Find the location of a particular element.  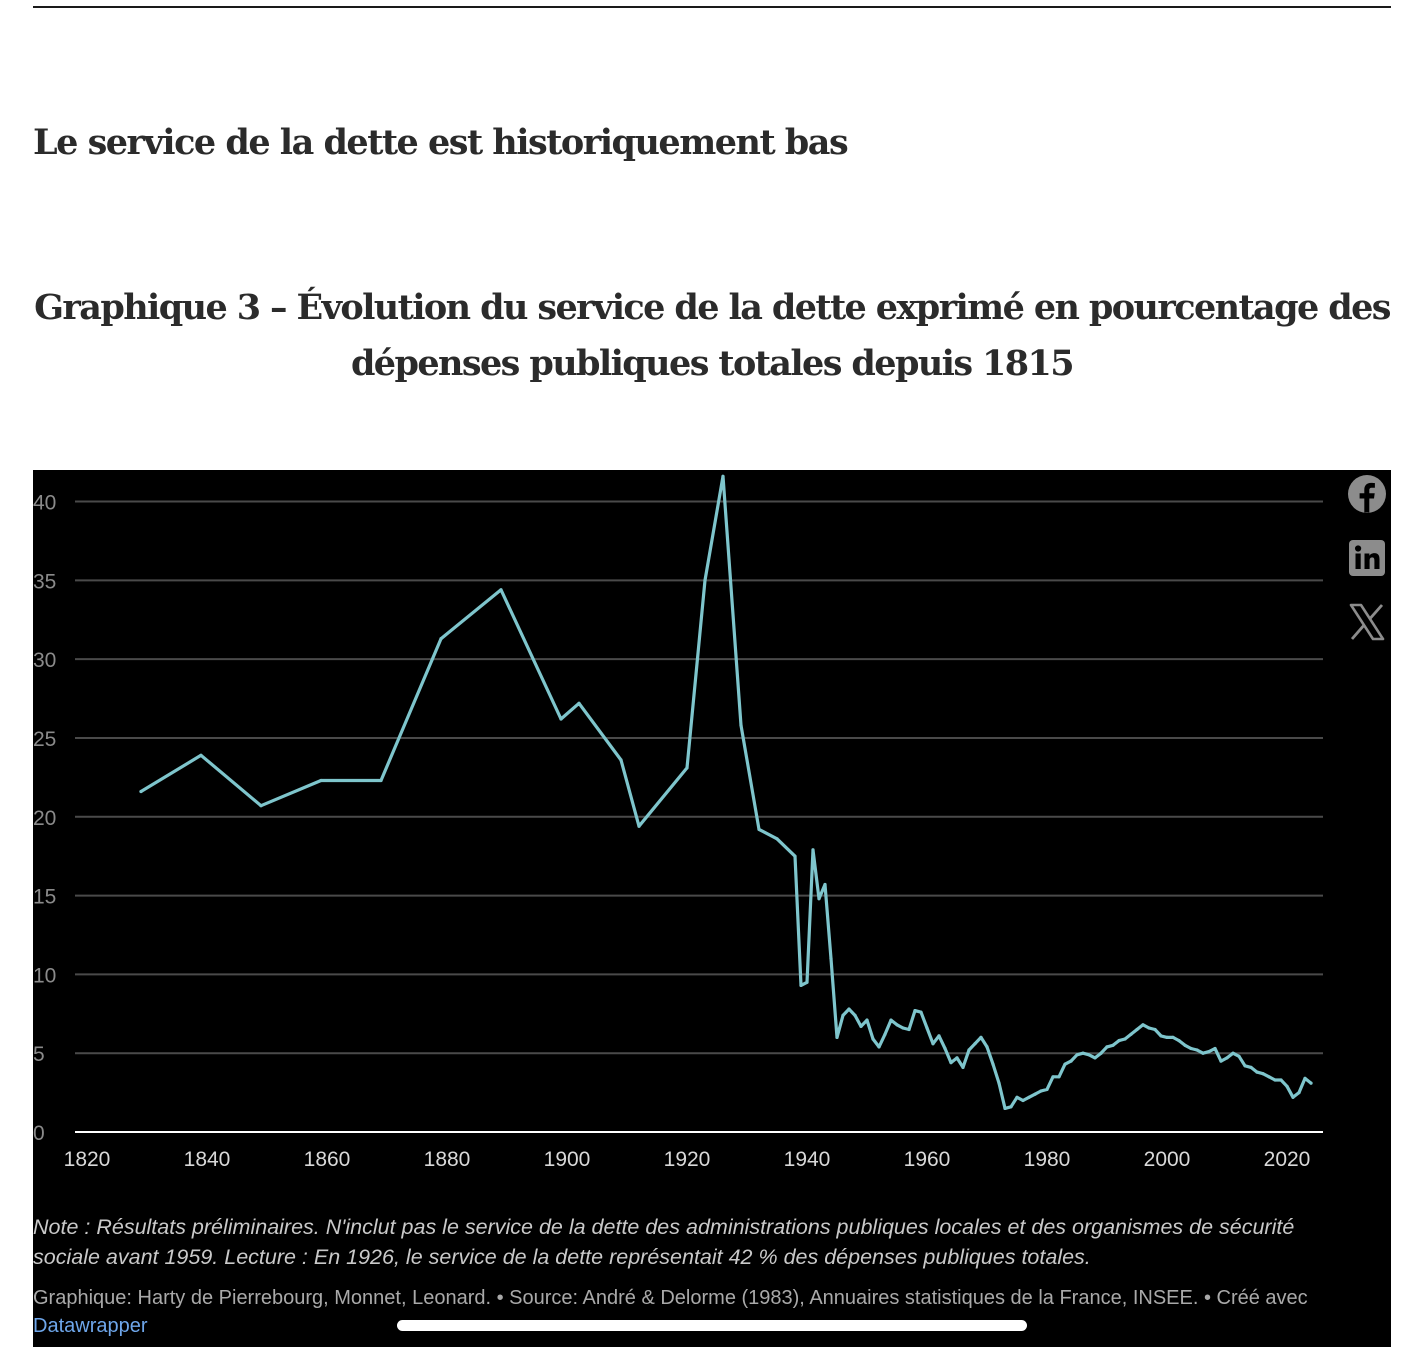

data-point-1975 is located at coordinates (1017, 1097).